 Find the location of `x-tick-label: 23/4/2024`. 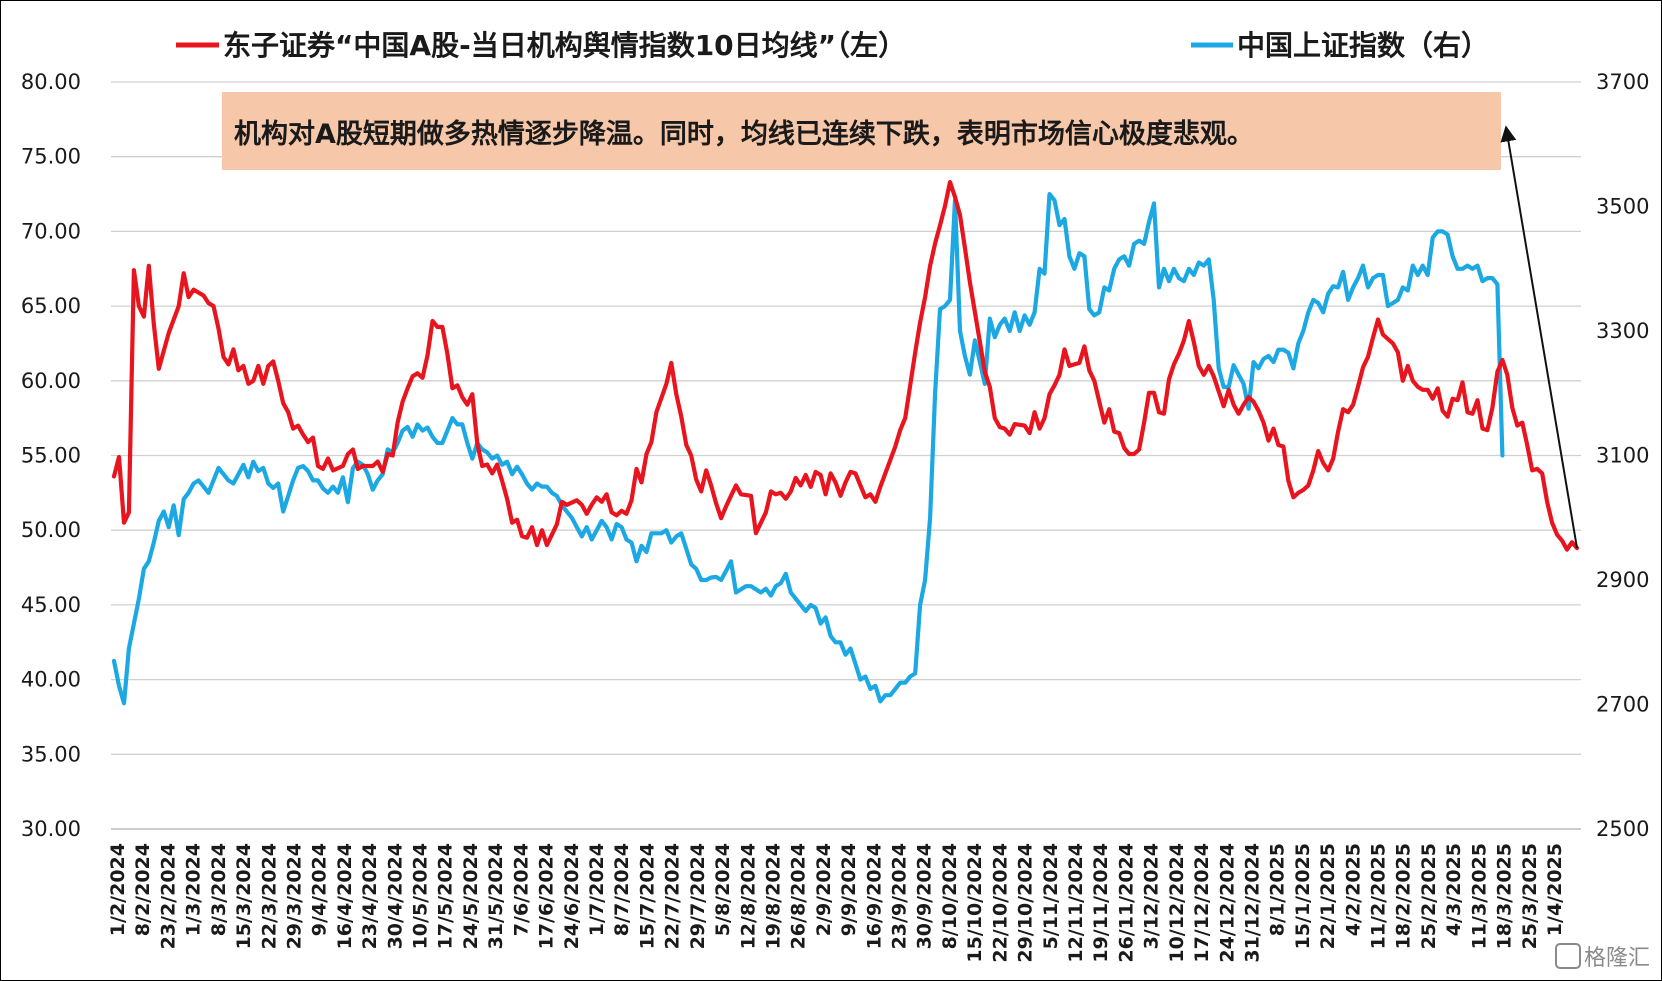

x-tick-label: 23/4/2024 is located at coordinates (370, 896).